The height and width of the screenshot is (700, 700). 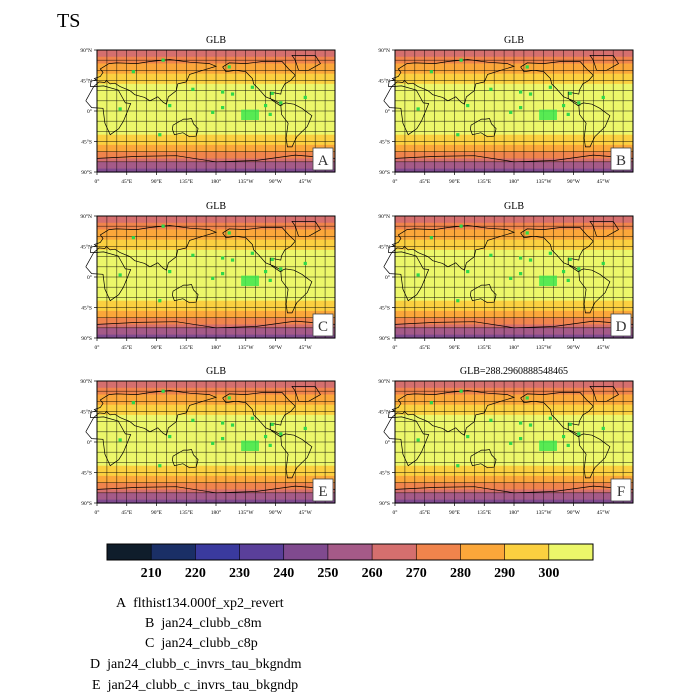 What do you see at coordinates (208, 603) in the screenshot?
I see `legend-case-name: flthist134.000f_xp2_revert` at bounding box center [208, 603].